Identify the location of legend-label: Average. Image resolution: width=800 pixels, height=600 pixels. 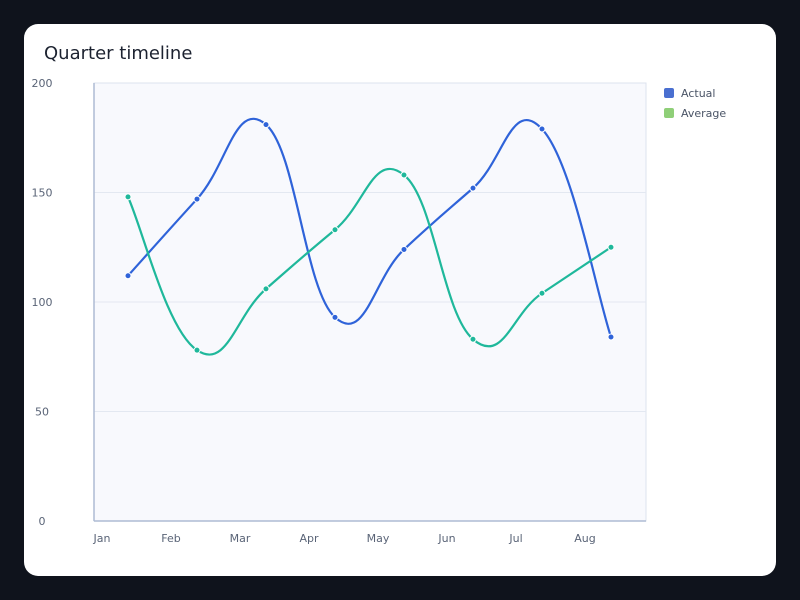
(704, 113).